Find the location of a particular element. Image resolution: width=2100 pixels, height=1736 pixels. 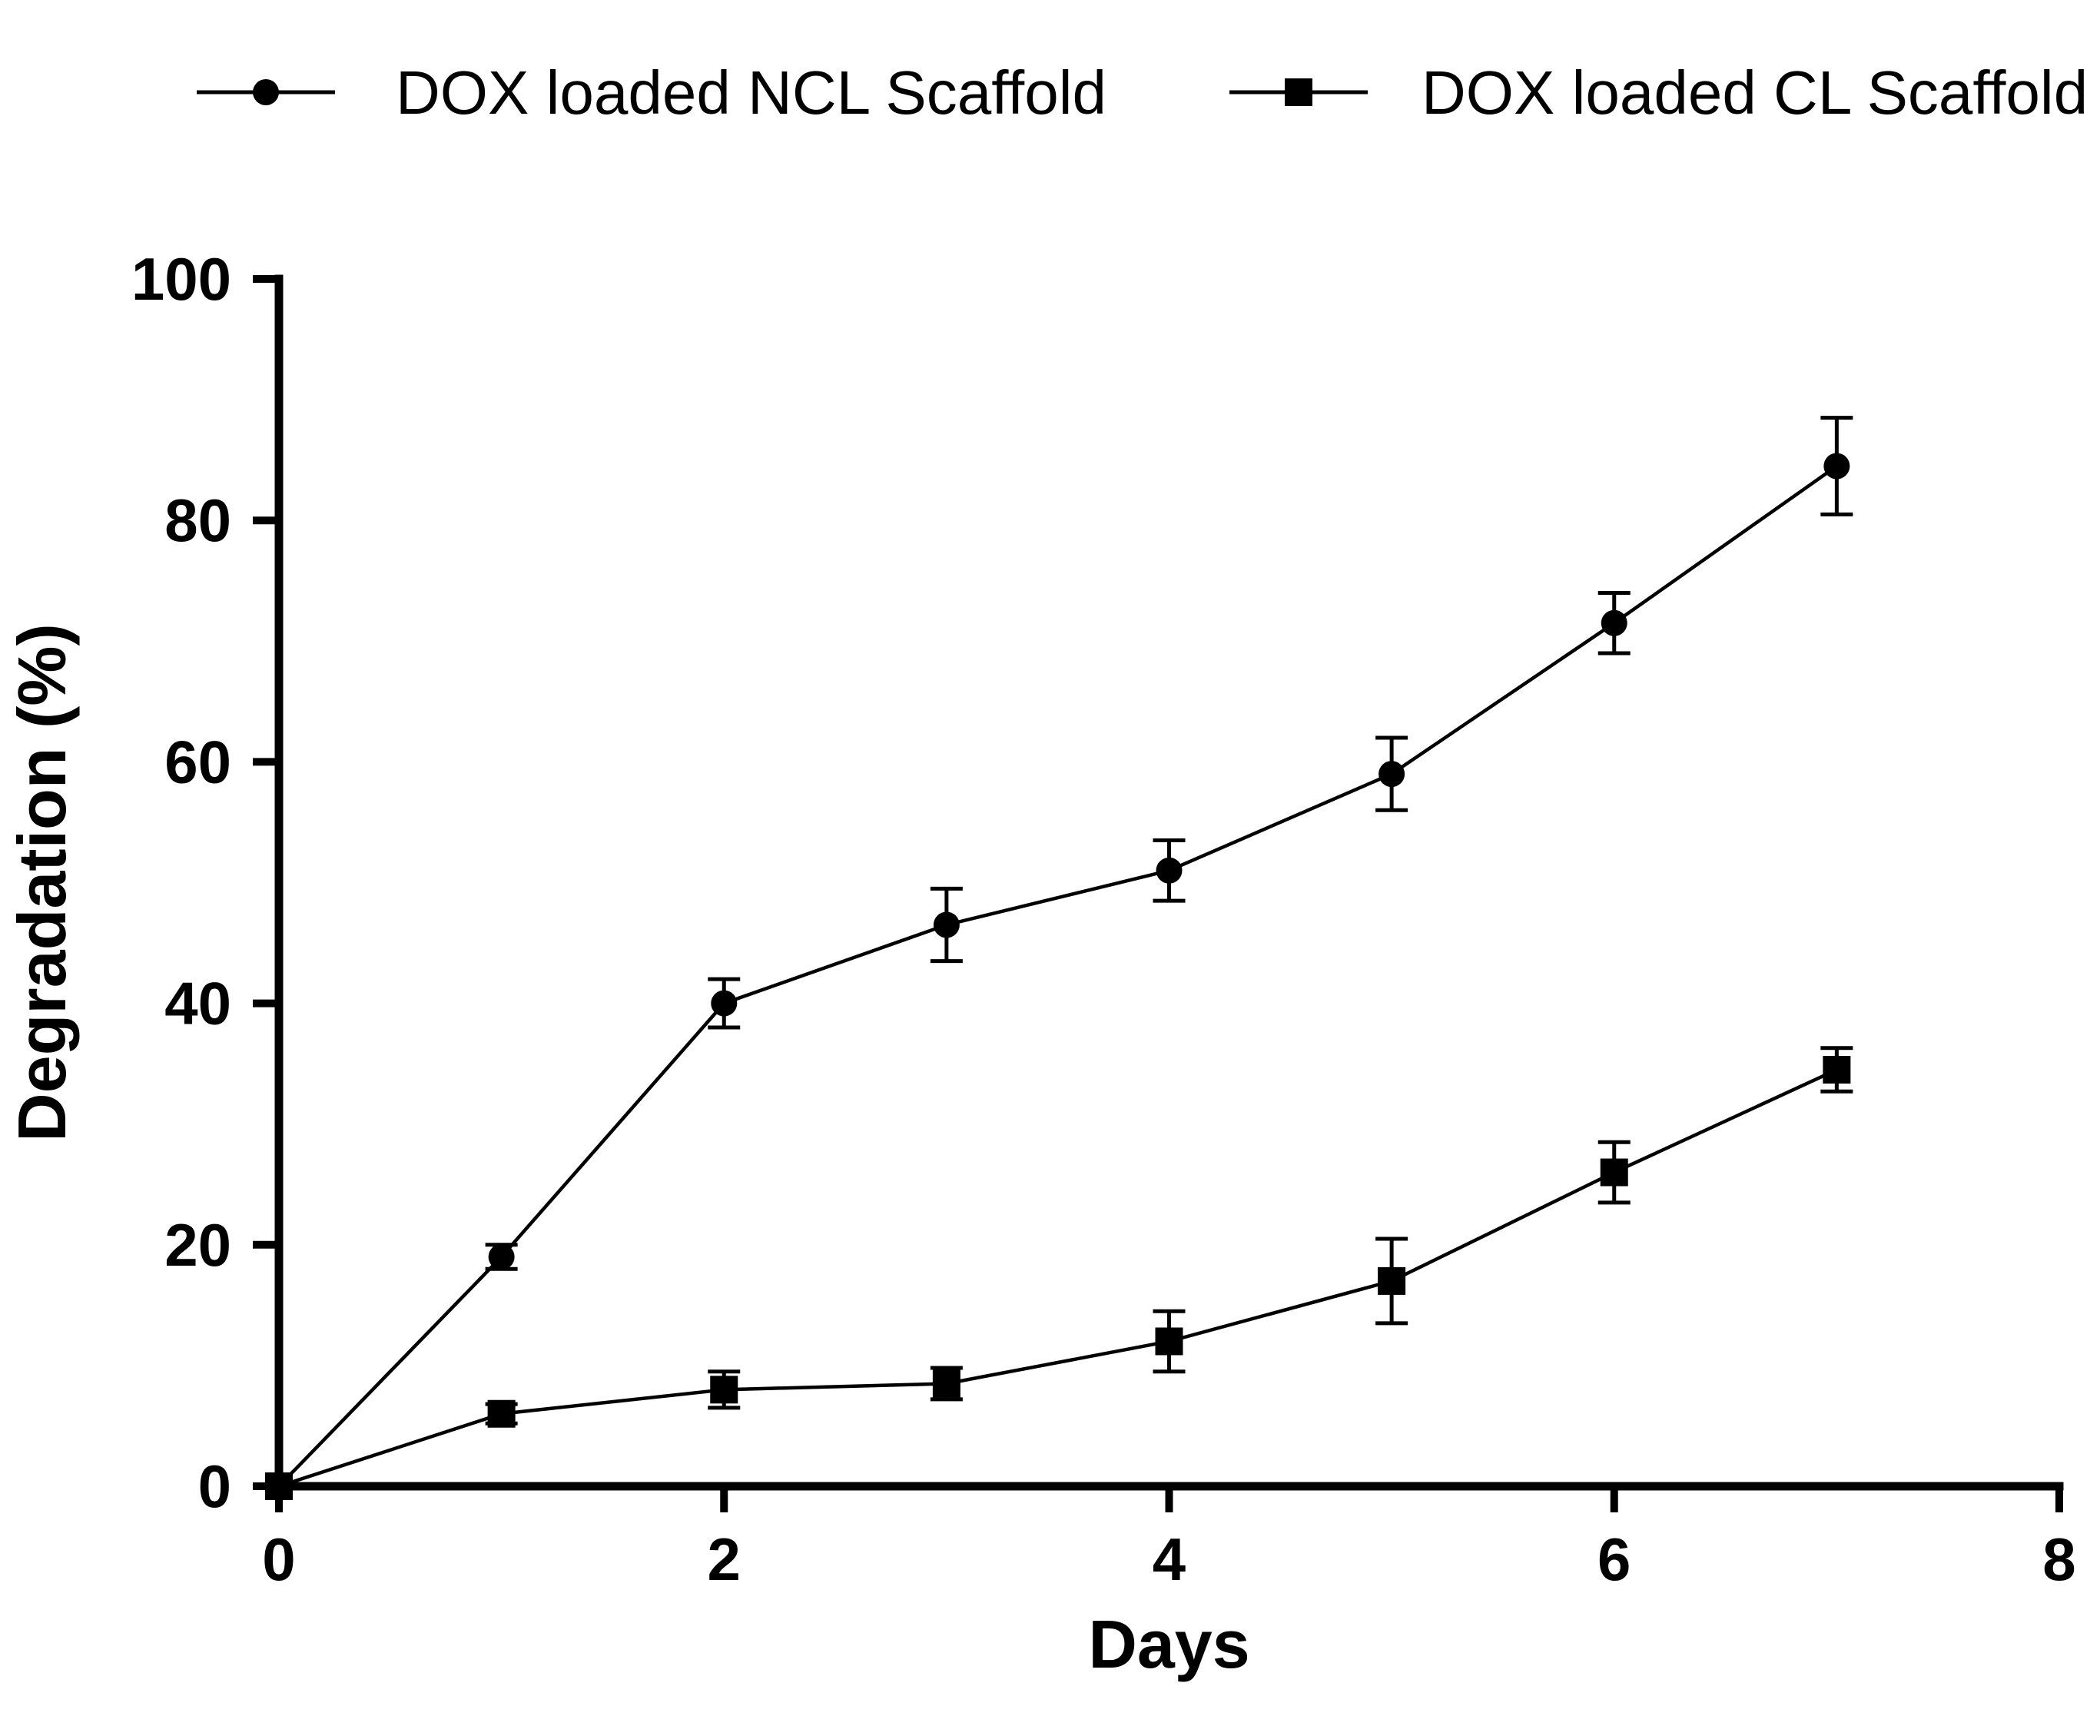

legend-item-label: DOX loaded NCL Scaffold is located at coordinates (751, 93).